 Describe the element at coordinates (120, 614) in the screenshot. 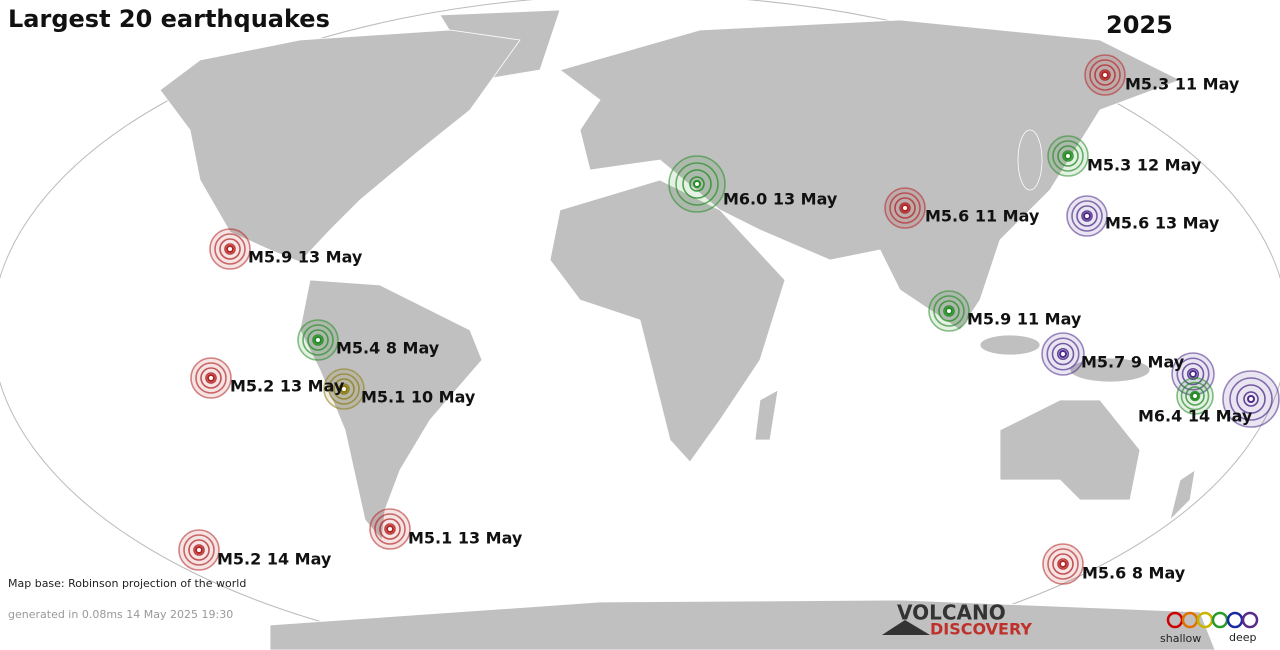

I see `generated-note: generated in 0.08ms 14 May 2025 19:30` at that location.